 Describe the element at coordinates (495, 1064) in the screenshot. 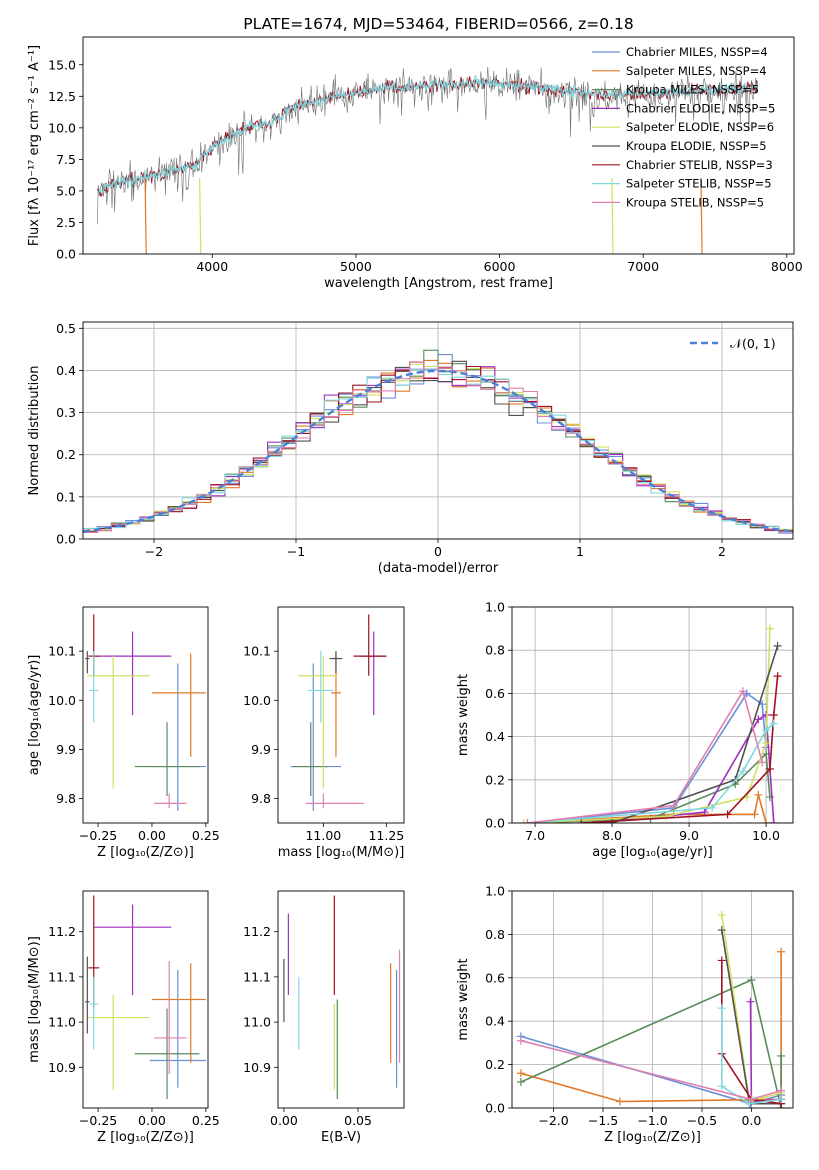

I see `y-tick-label: 0.2` at that location.